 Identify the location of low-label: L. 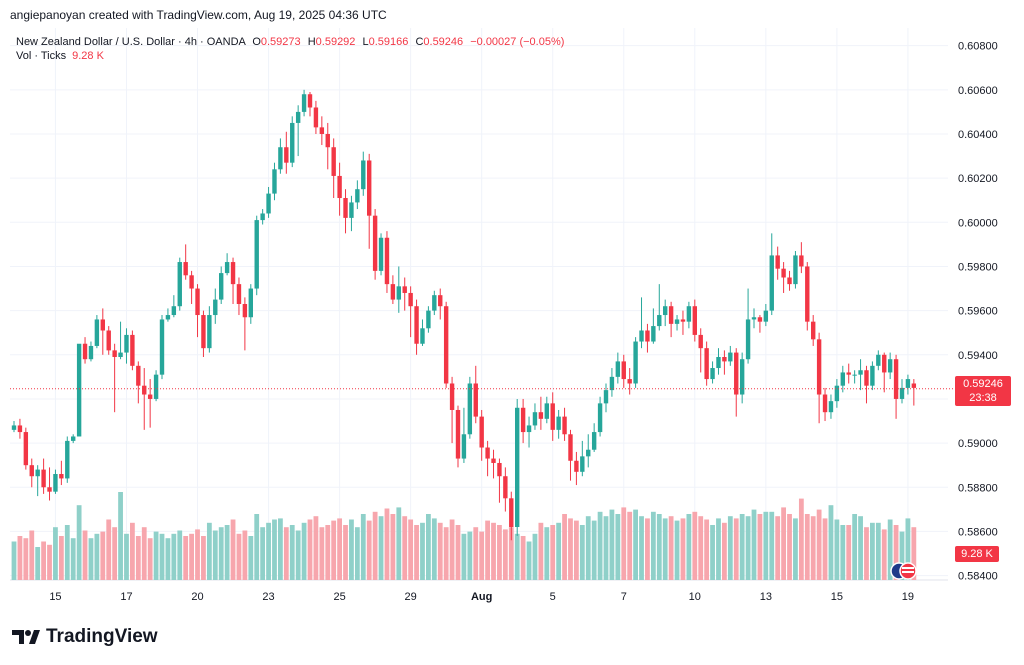
(365, 42).